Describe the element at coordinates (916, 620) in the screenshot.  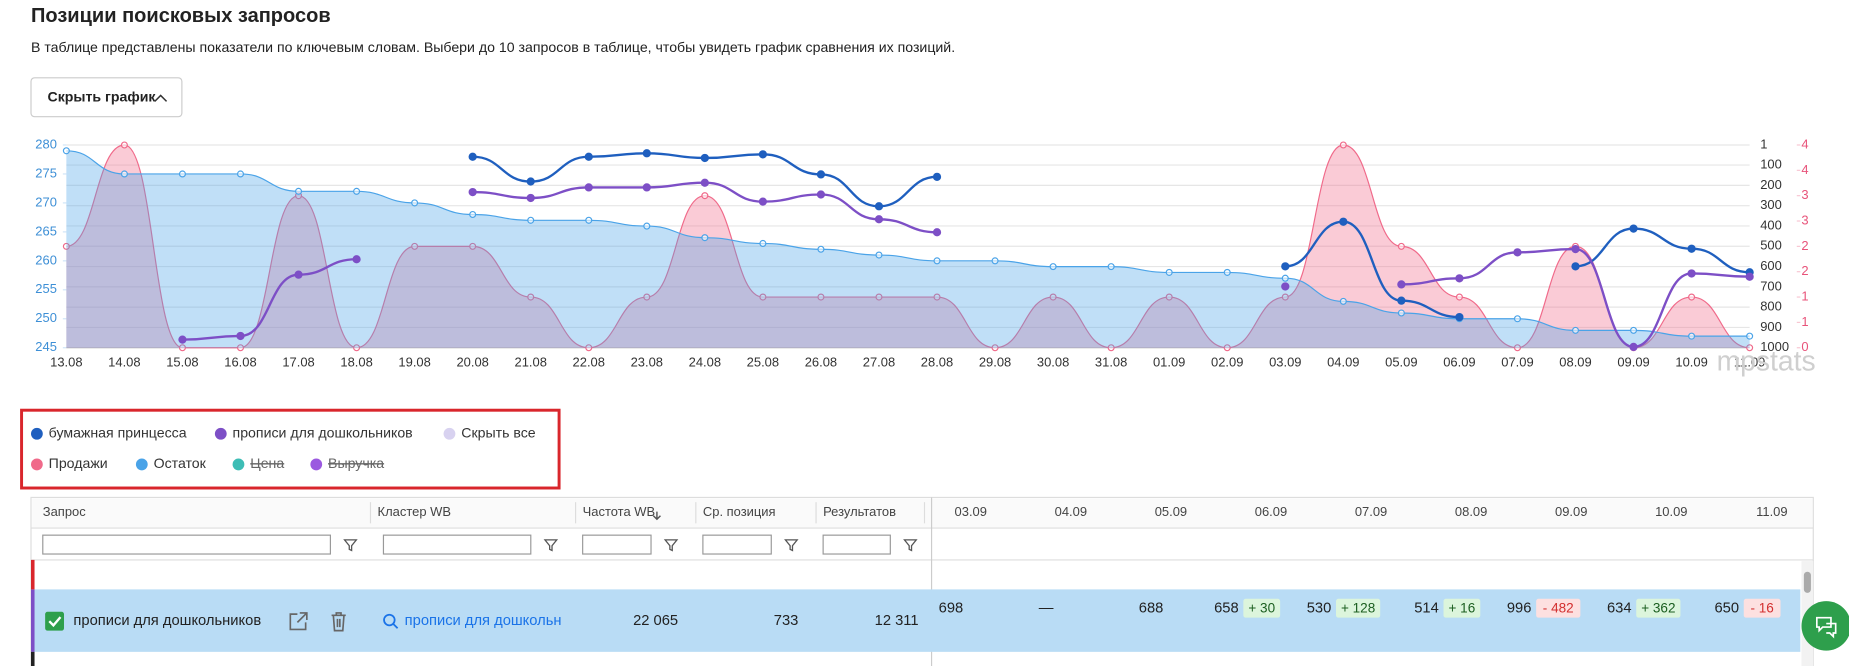
I see `selected-row` at that location.